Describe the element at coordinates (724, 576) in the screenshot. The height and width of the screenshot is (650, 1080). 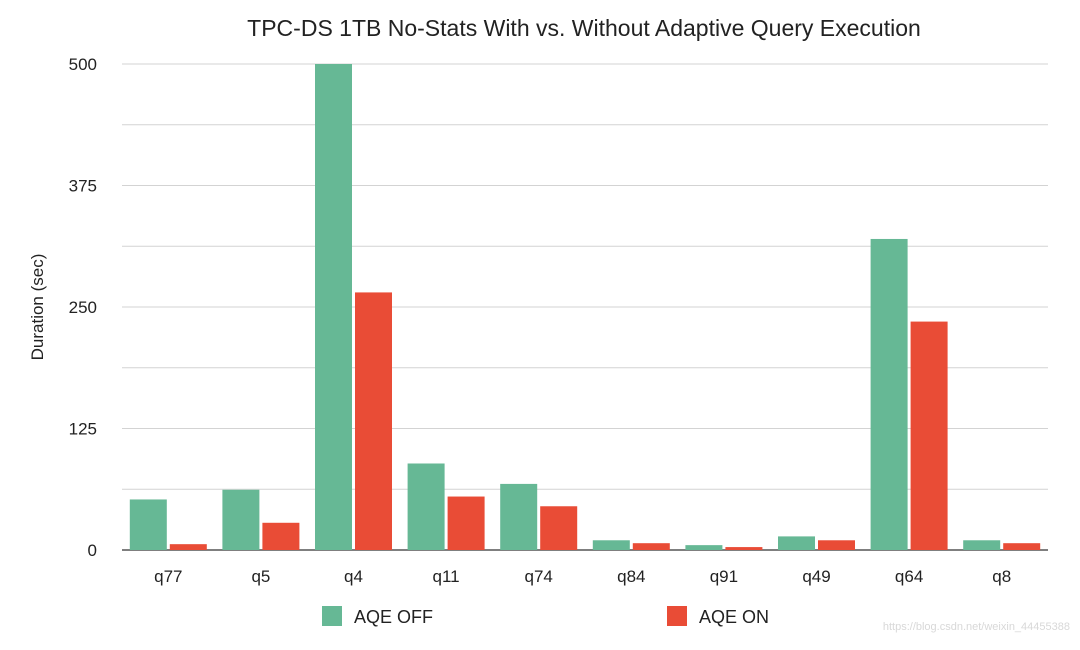
I see `x-tick-label: q91` at that location.